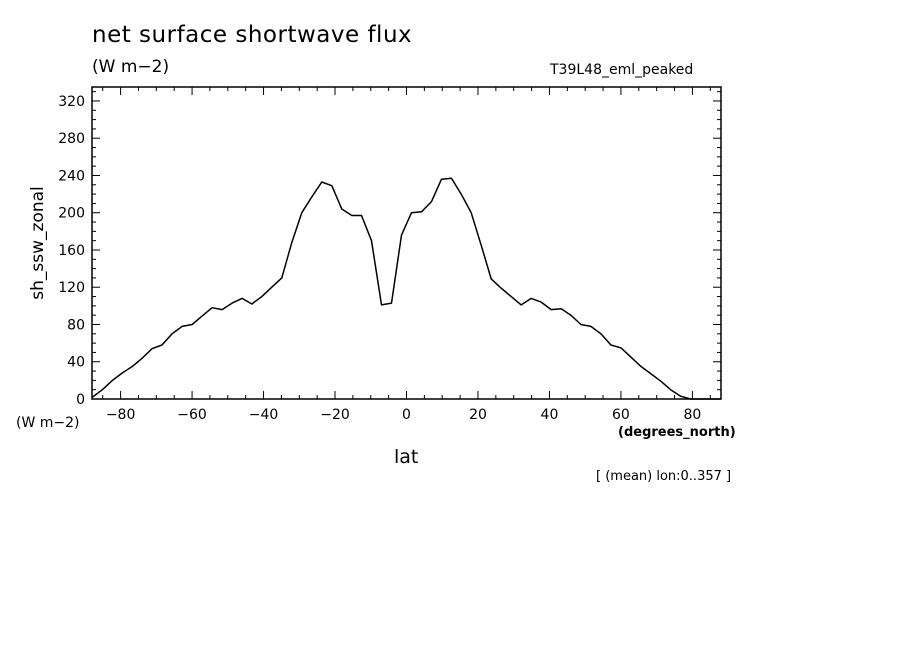  What do you see at coordinates (71, 288) in the screenshot?
I see `y-tick-label: 120` at bounding box center [71, 288].